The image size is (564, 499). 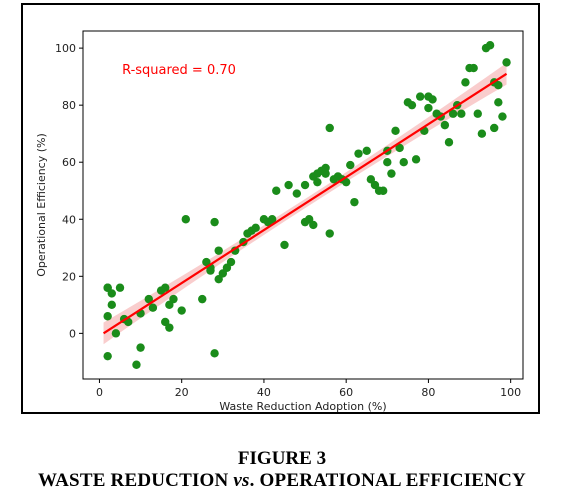 What do you see at coordinates (428, 392) in the screenshot?
I see `x-tick-label: 80` at bounding box center [428, 392].